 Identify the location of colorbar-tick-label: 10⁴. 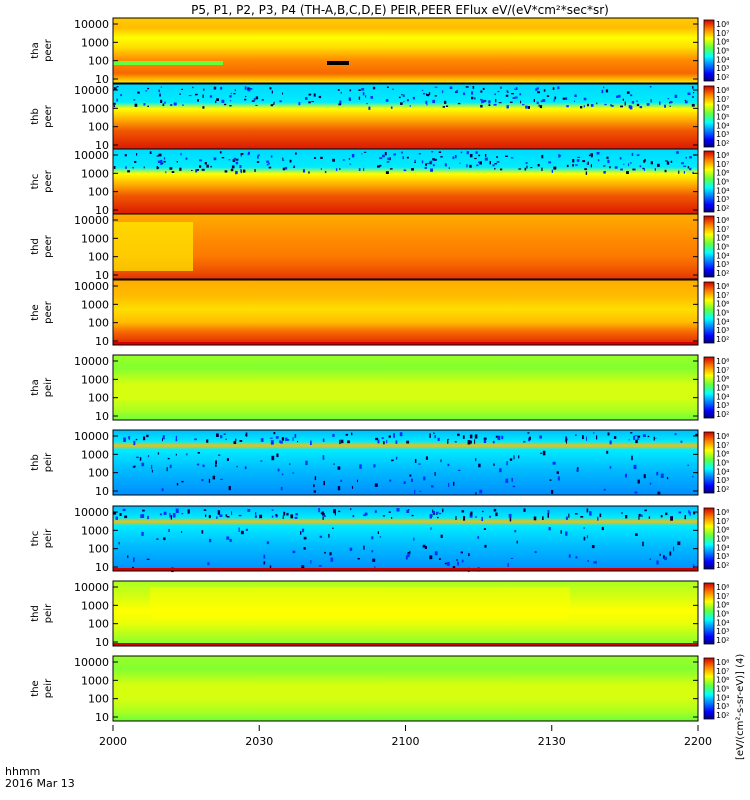
(722, 622).